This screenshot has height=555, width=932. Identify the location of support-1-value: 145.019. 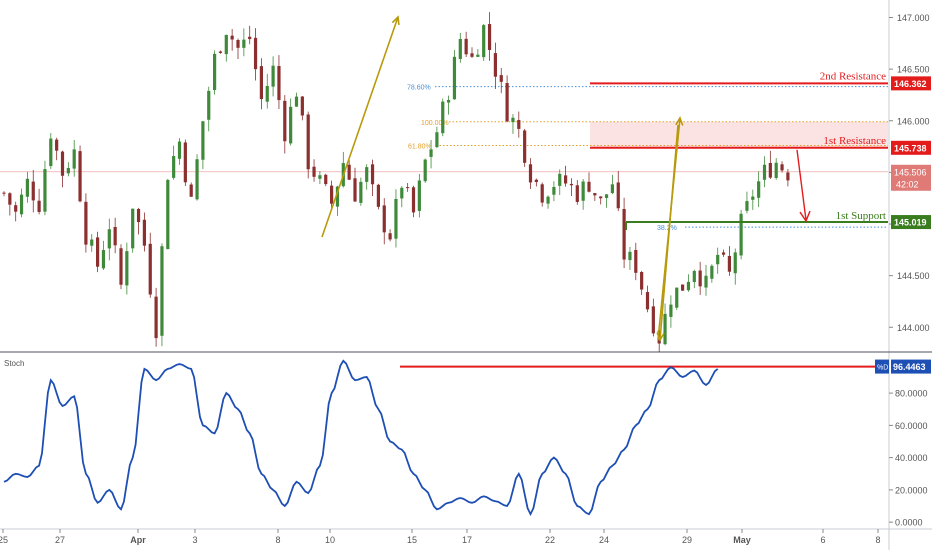
(910, 223).